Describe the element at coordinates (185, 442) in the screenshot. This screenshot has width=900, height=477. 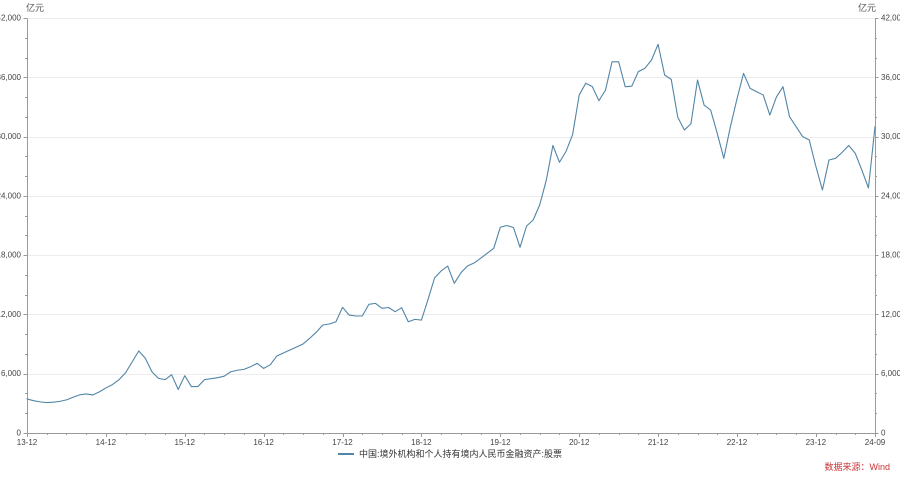
I see `svg-text: 15-12` at that location.